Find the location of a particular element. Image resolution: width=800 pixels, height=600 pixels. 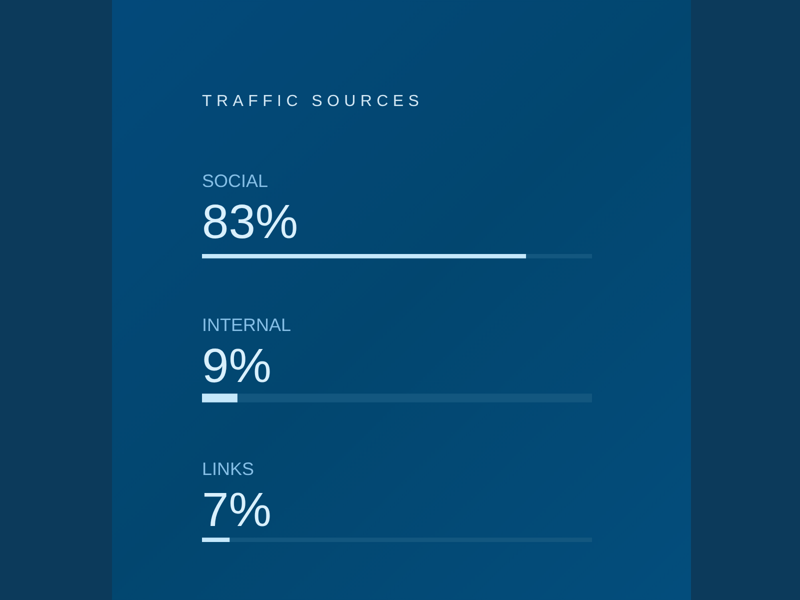

data-label: 83% is located at coordinates (250, 222).